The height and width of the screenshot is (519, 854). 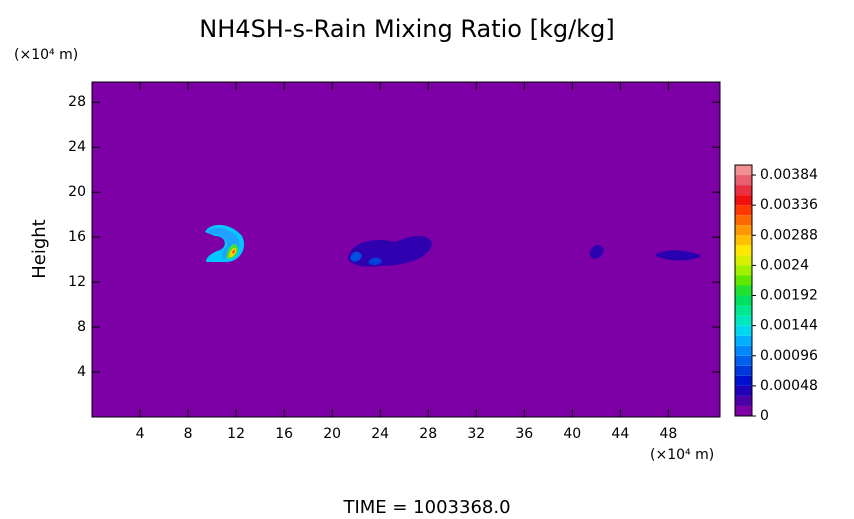 I want to click on x-tick-label: 28, so click(x=428, y=434).